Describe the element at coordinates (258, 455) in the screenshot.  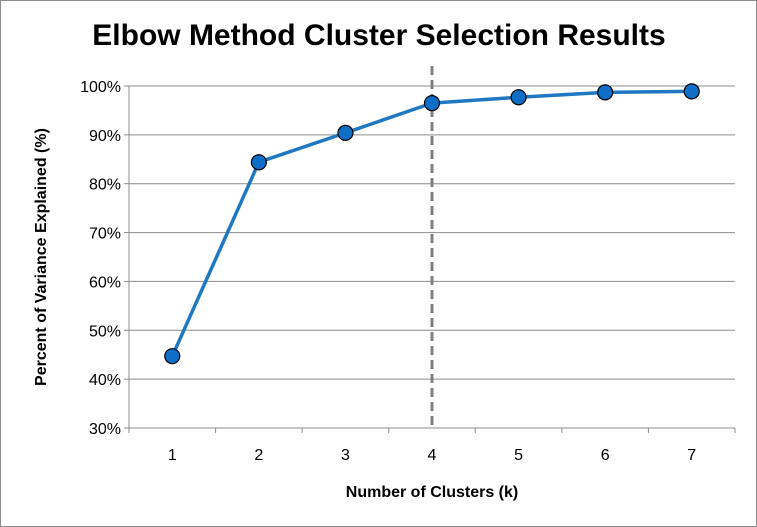
I see `x-tick-label: 2` at that location.